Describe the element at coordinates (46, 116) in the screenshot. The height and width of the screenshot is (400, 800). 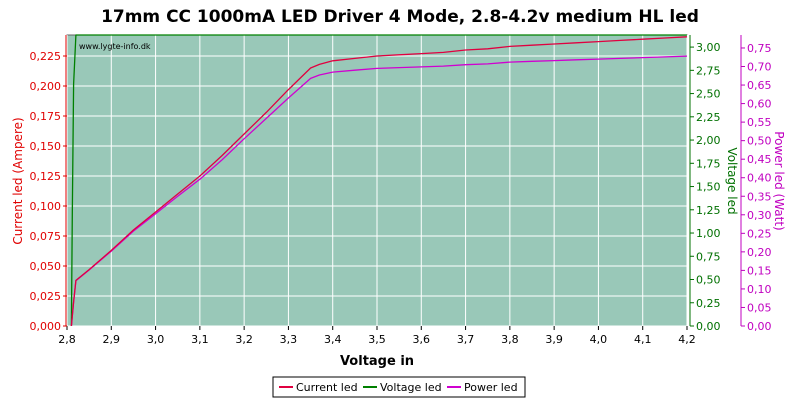
I see `y-left-tick-label: 0,175` at that location.